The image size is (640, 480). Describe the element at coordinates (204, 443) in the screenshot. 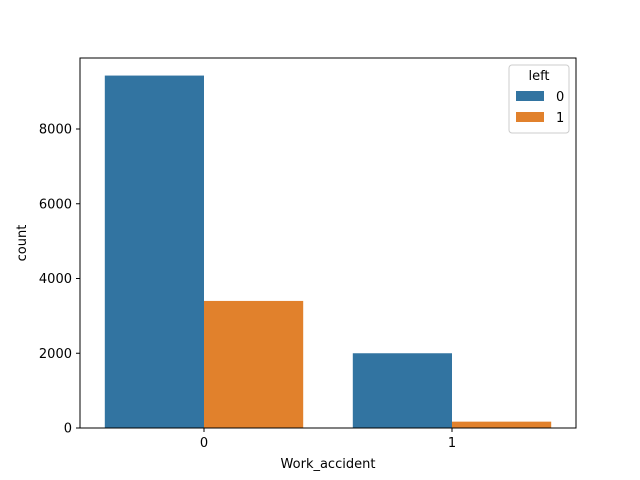

I see `x-tick-label: 0` at that location.